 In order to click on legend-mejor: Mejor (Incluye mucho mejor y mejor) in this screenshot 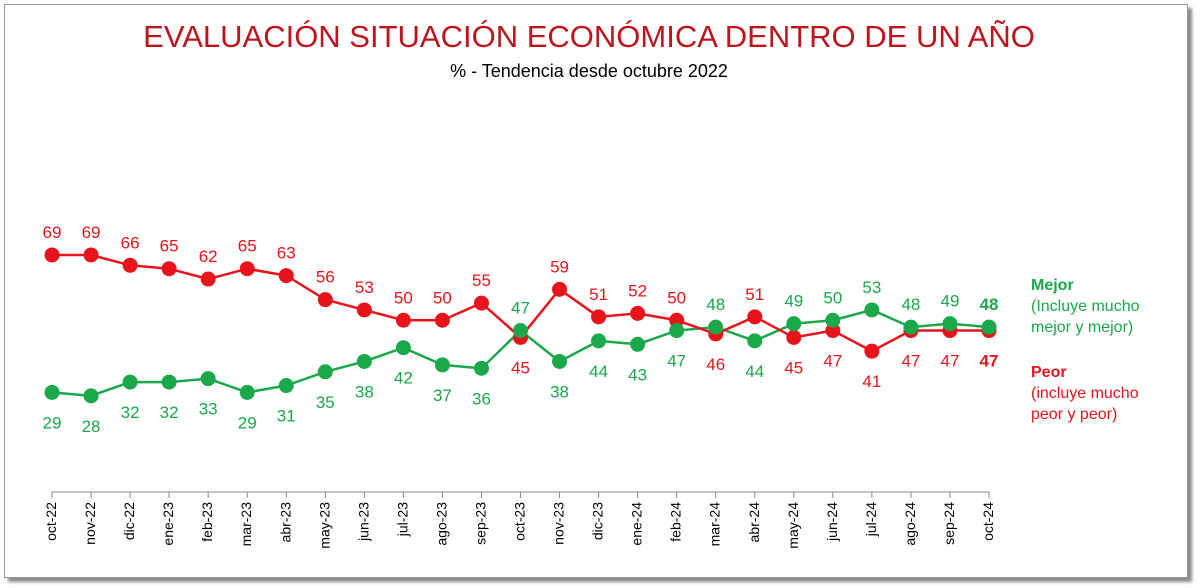, I will do `click(1093, 306)`.